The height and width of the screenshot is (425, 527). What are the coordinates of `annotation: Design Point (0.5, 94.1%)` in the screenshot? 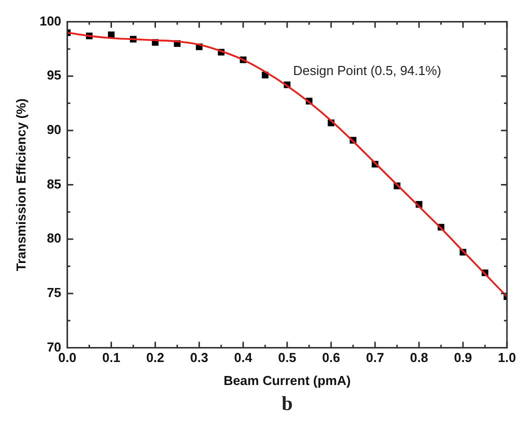 It's located at (367, 70).